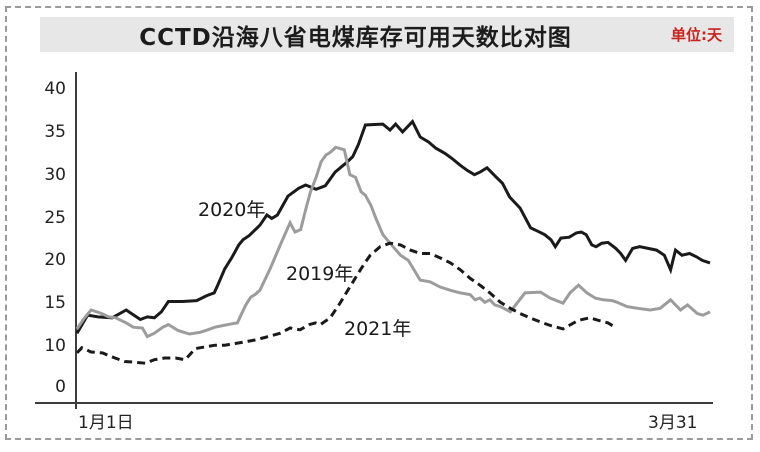 The image size is (760, 452). What do you see at coordinates (55, 131) in the screenshot?
I see `y-tick-35: 35` at bounding box center [55, 131].